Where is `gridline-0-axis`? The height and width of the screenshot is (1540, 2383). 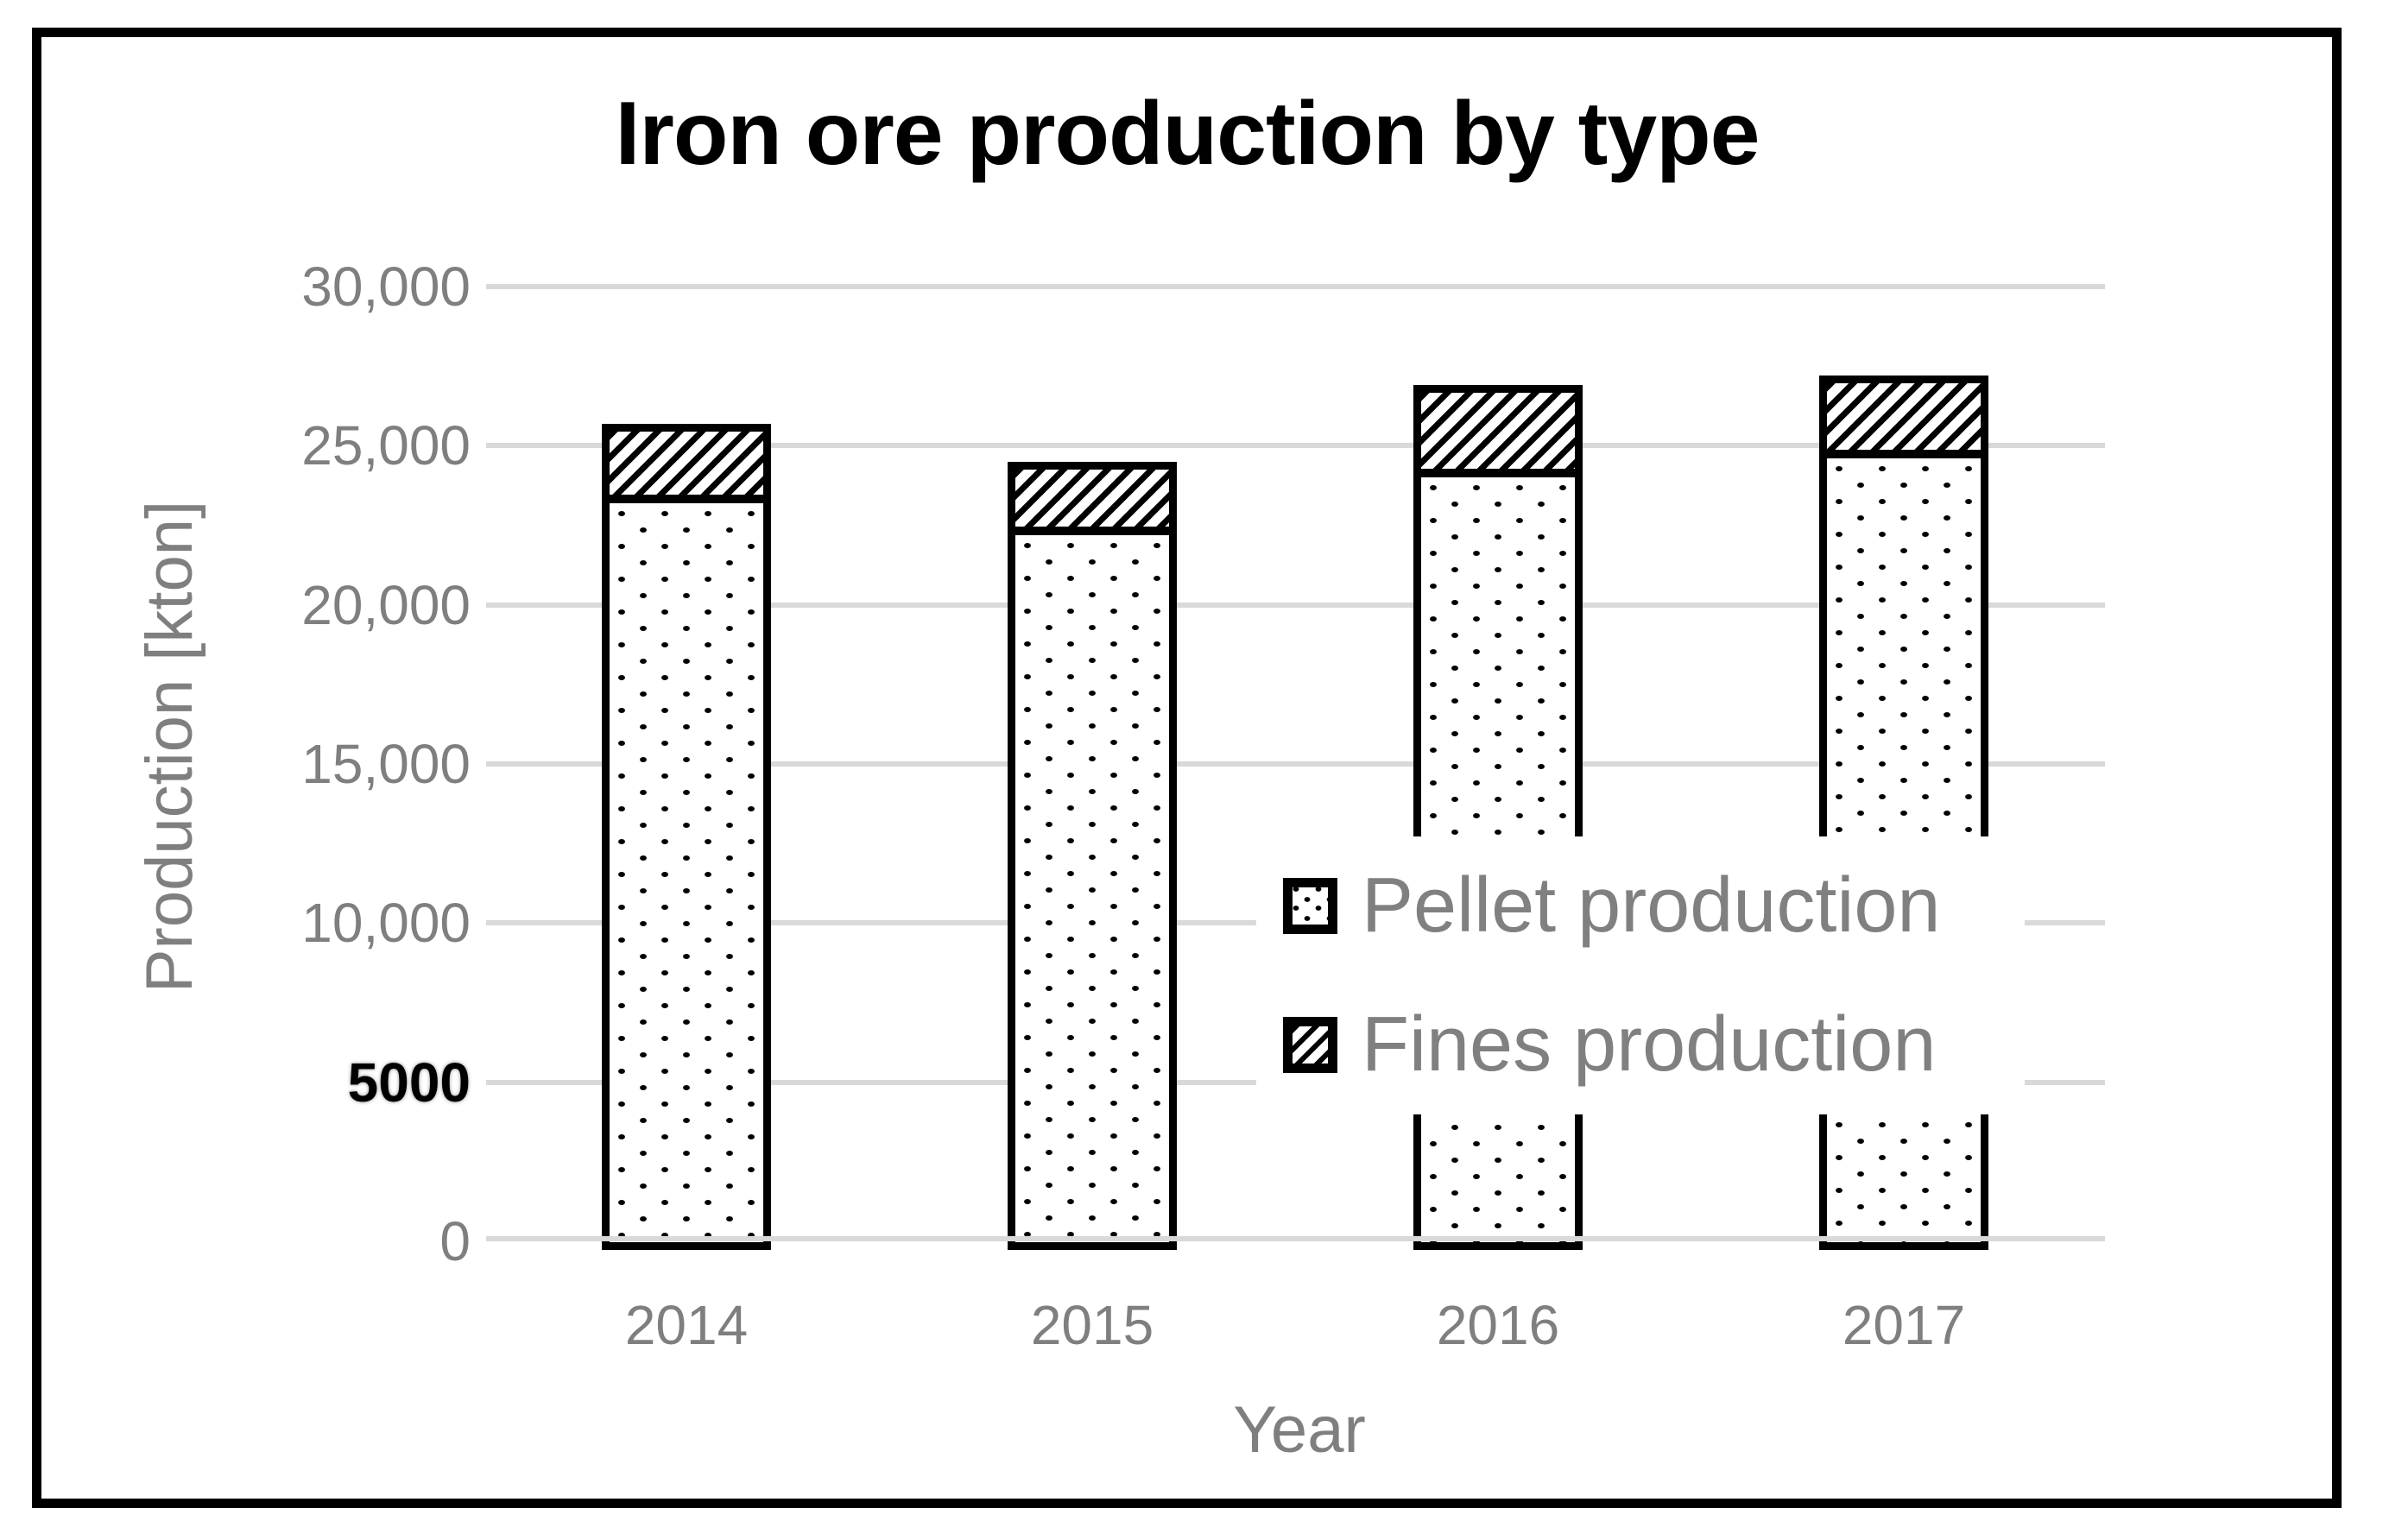 gridline-0-axis is located at coordinates (1296, 1238).